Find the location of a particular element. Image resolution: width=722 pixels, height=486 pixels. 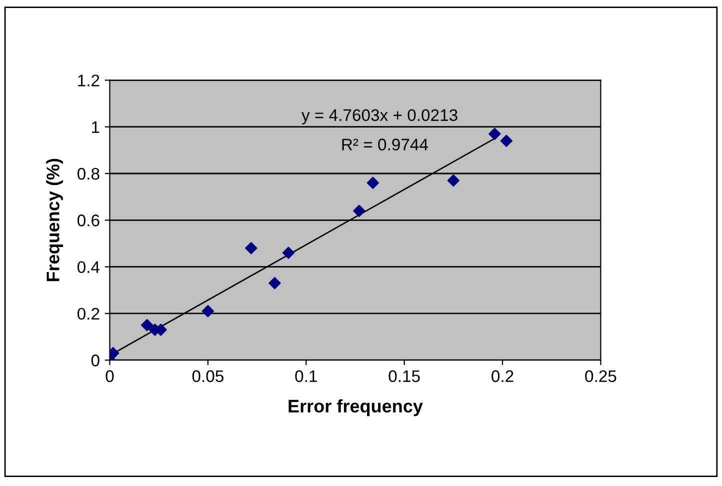

x-tick-label: 0.2 is located at coordinates (503, 376).